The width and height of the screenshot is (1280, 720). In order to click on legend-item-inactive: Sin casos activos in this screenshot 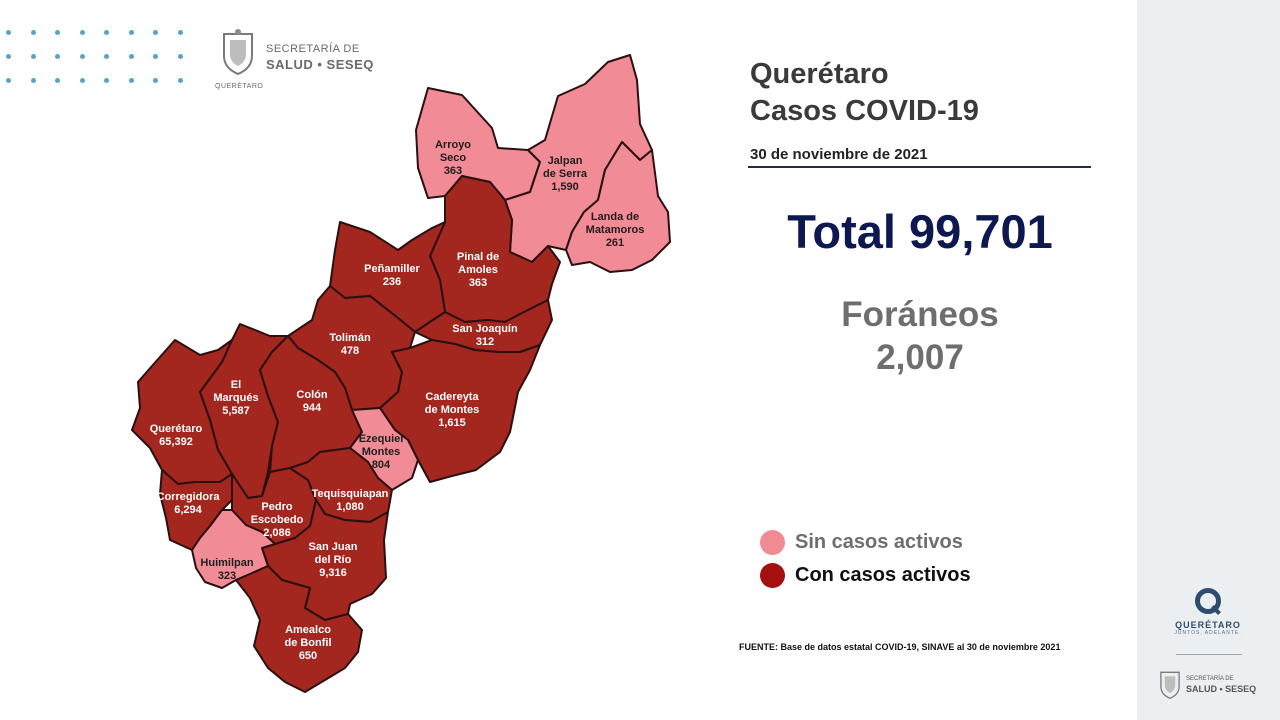, I will do `click(865, 542)`.